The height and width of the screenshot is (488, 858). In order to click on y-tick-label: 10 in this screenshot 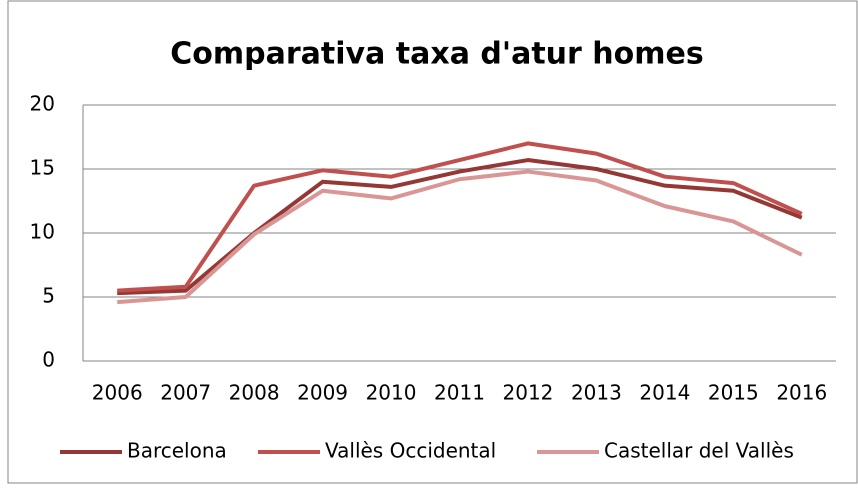, I will do `click(42, 232)`.